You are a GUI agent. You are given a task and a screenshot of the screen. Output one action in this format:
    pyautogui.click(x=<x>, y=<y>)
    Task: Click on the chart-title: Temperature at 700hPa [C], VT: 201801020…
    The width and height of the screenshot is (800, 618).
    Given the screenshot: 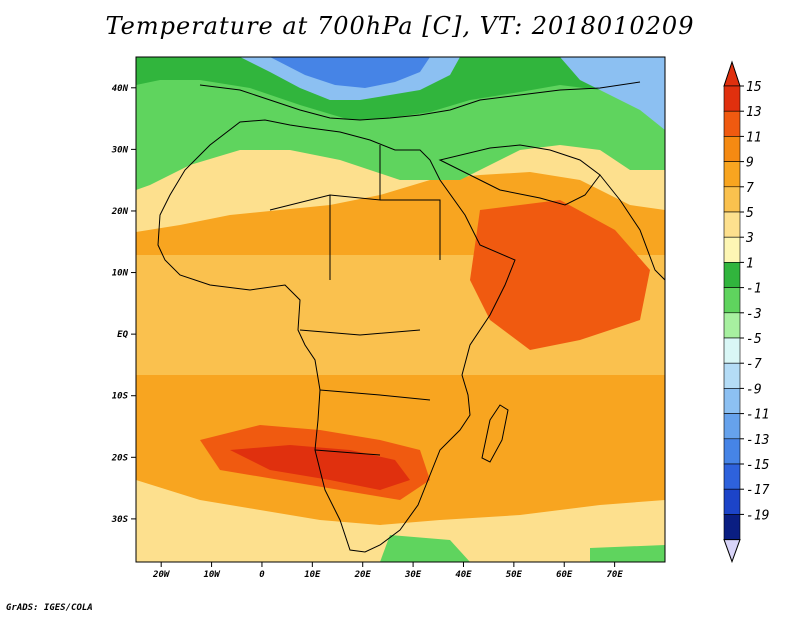 What is the action you would take?
    pyautogui.click(x=400, y=26)
    